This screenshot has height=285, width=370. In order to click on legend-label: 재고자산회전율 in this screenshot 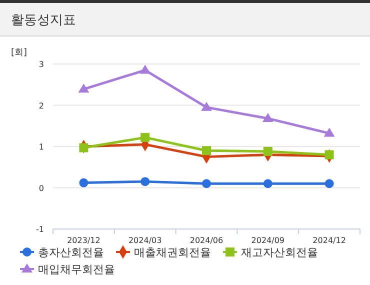, I will do `click(279, 252)`.